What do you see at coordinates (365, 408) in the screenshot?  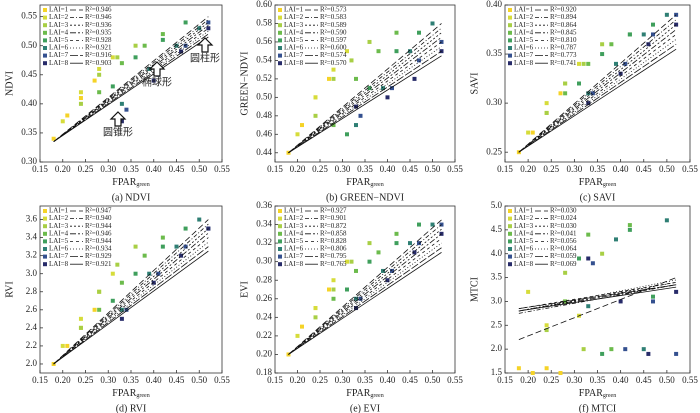 I see `caption: (e) EVI` at bounding box center [365, 408].